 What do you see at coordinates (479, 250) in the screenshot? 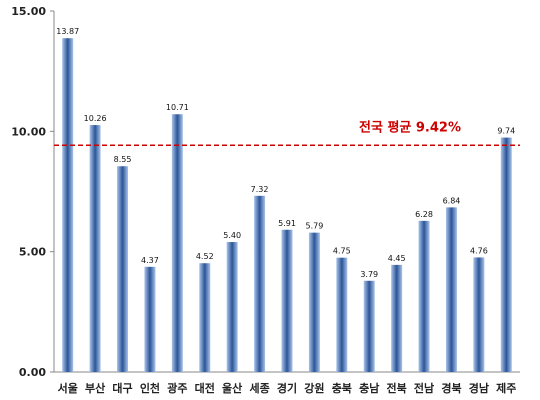
I see `data-label: 4.76` at bounding box center [479, 250].